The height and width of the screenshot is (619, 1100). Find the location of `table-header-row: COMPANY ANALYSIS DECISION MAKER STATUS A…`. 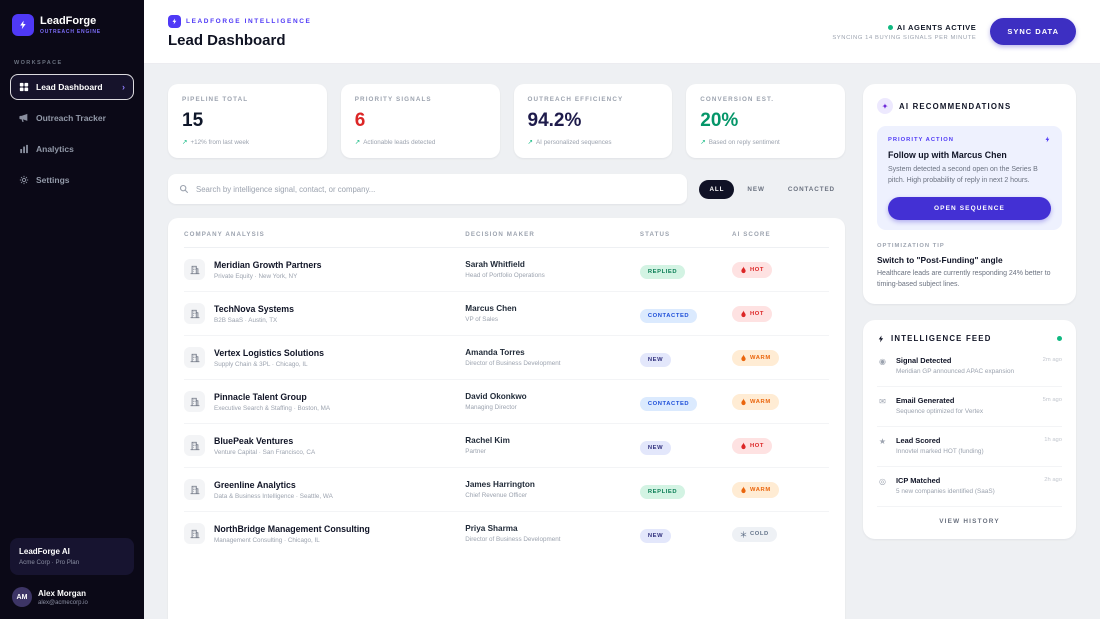

table-header-row: COMPANY ANALYSIS DECISION MAKER STATUS A… is located at coordinates (506, 233).